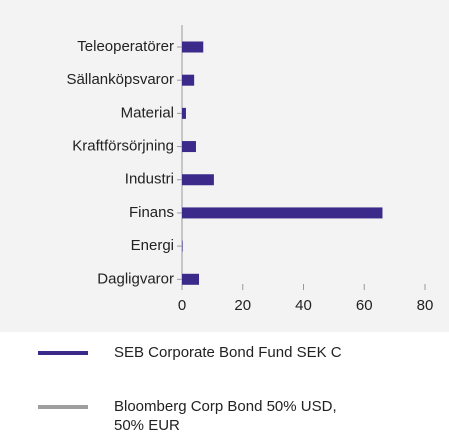 This screenshot has width=449, height=437. What do you see at coordinates (151, 212) in the screenshot?
I see `y-tick-label: Finans` at bounding box center [151, 212].